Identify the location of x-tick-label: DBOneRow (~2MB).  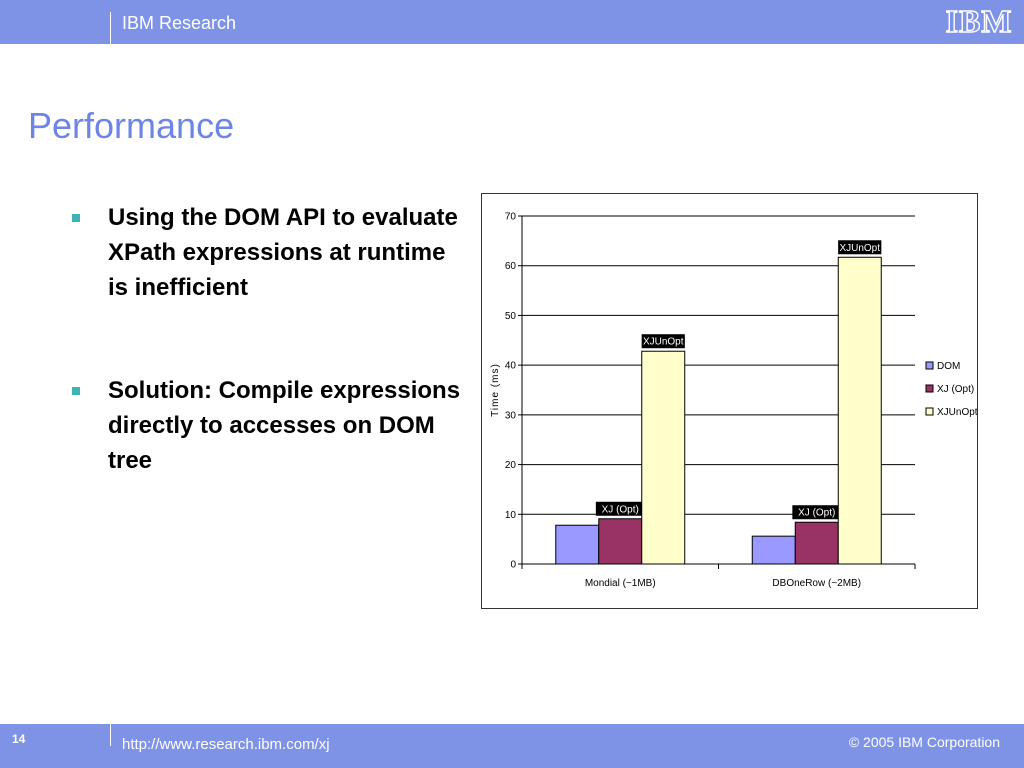
(816, 583).